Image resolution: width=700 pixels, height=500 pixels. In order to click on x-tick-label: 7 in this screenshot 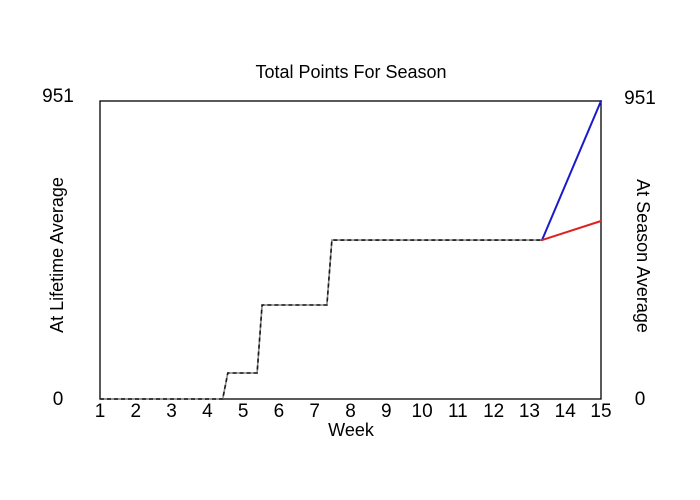, I will do `click(314, 411)`.